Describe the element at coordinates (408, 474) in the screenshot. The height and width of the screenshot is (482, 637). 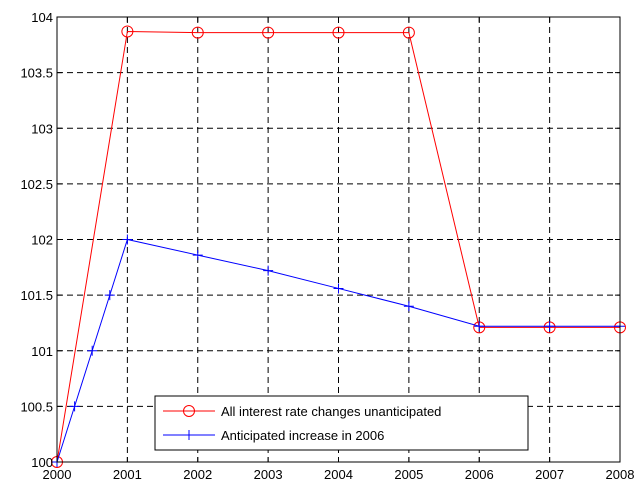
I see `x-tick-label: 2005` at that location.